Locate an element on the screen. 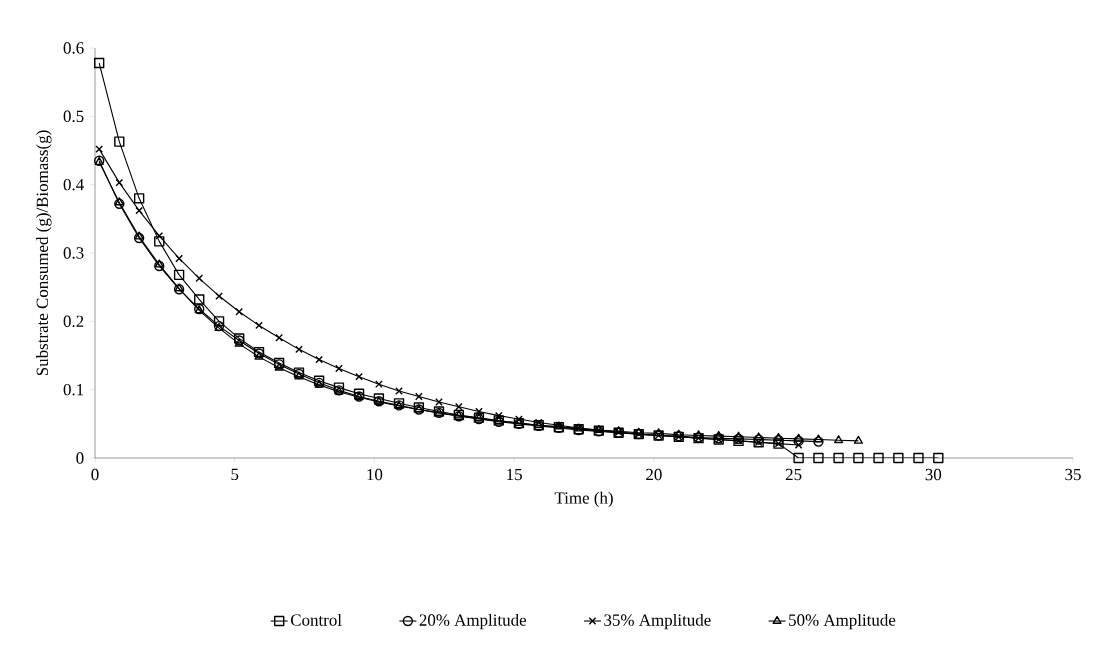 Image resolution: width=1101 pixels, height=652 pixels. y-tick-label: 0.4 is located at coordinates (73, 184).